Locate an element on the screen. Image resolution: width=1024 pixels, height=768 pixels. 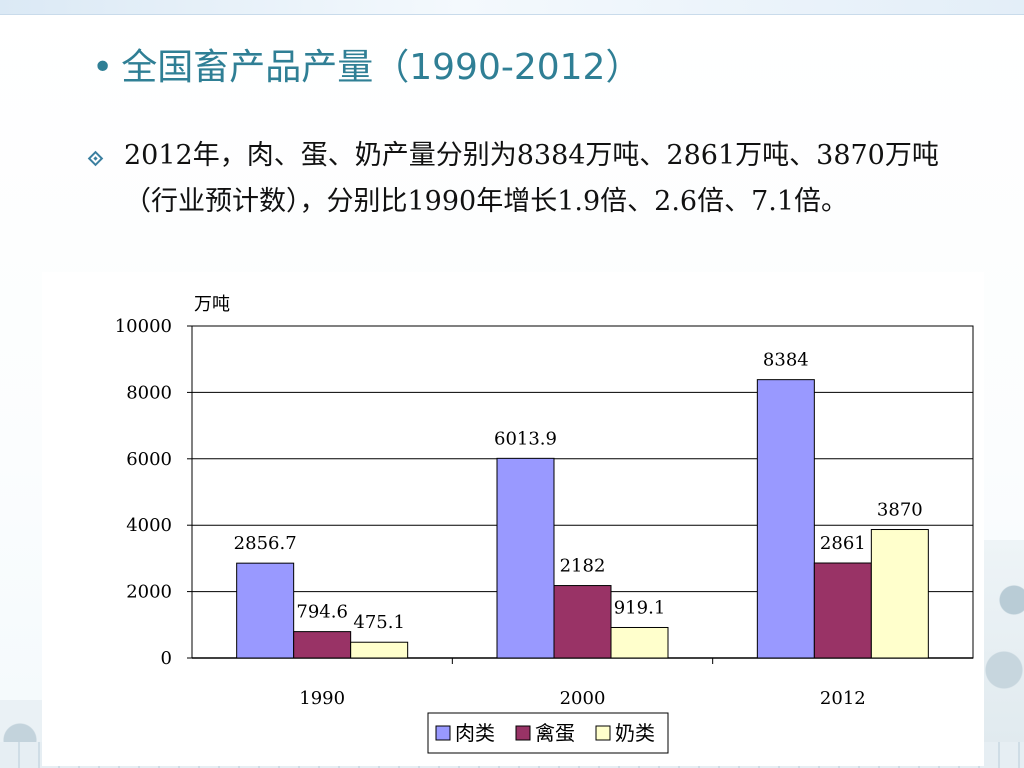
y-tick-label: 2000 is located at coordinates (149, 592).